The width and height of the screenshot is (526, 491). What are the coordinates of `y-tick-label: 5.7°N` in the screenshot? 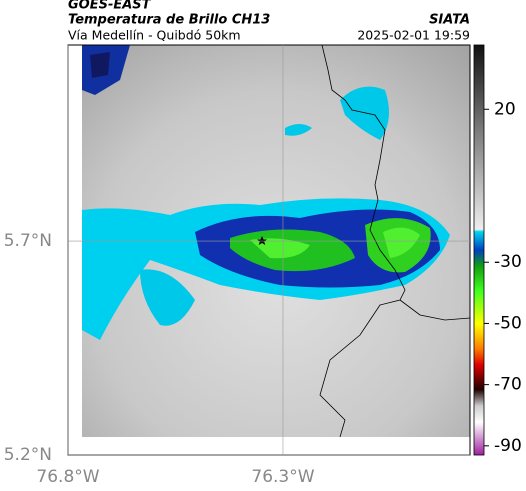 It's located at (28, 241).